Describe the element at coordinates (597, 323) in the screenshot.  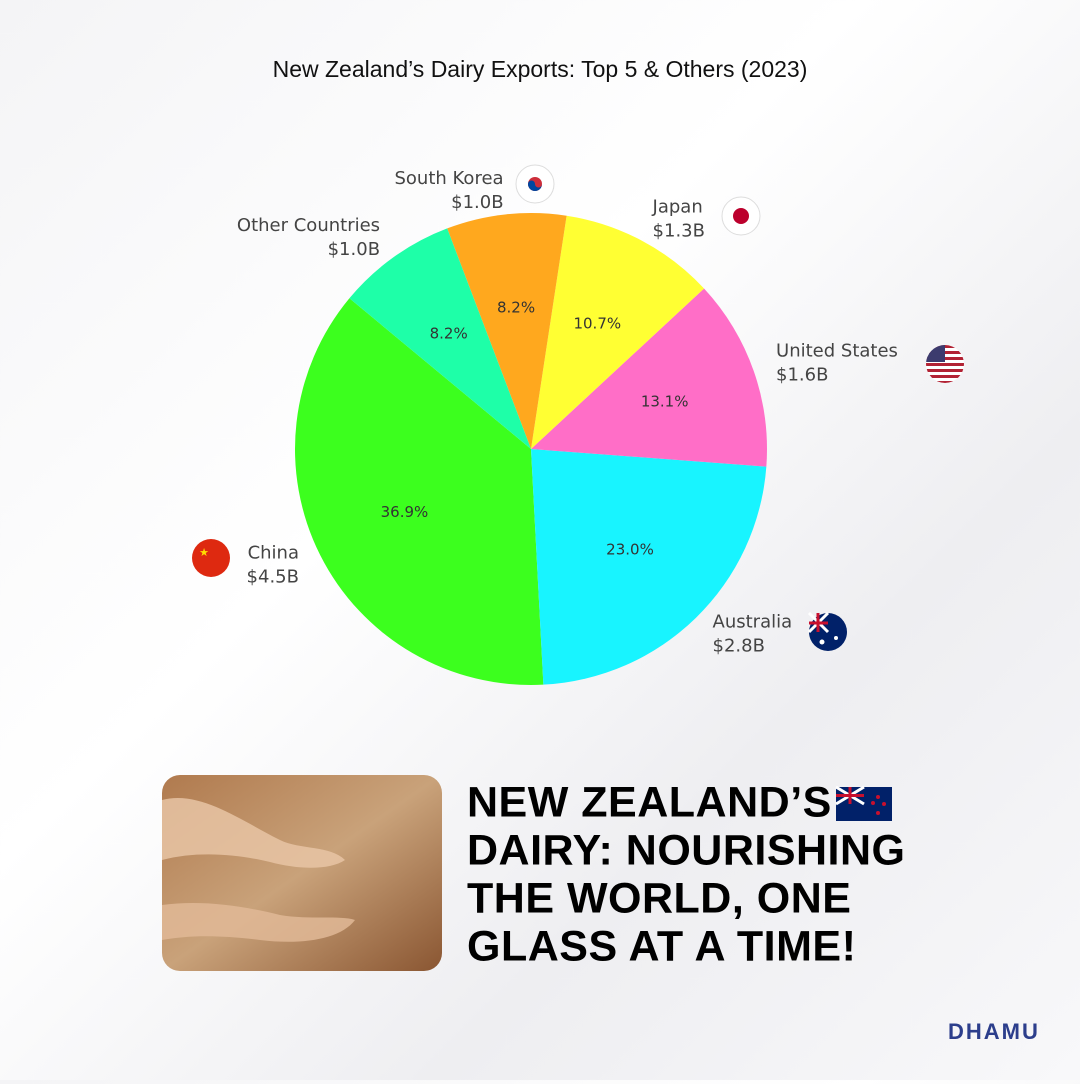
I see `slice-percent: 10.7%` at that location.